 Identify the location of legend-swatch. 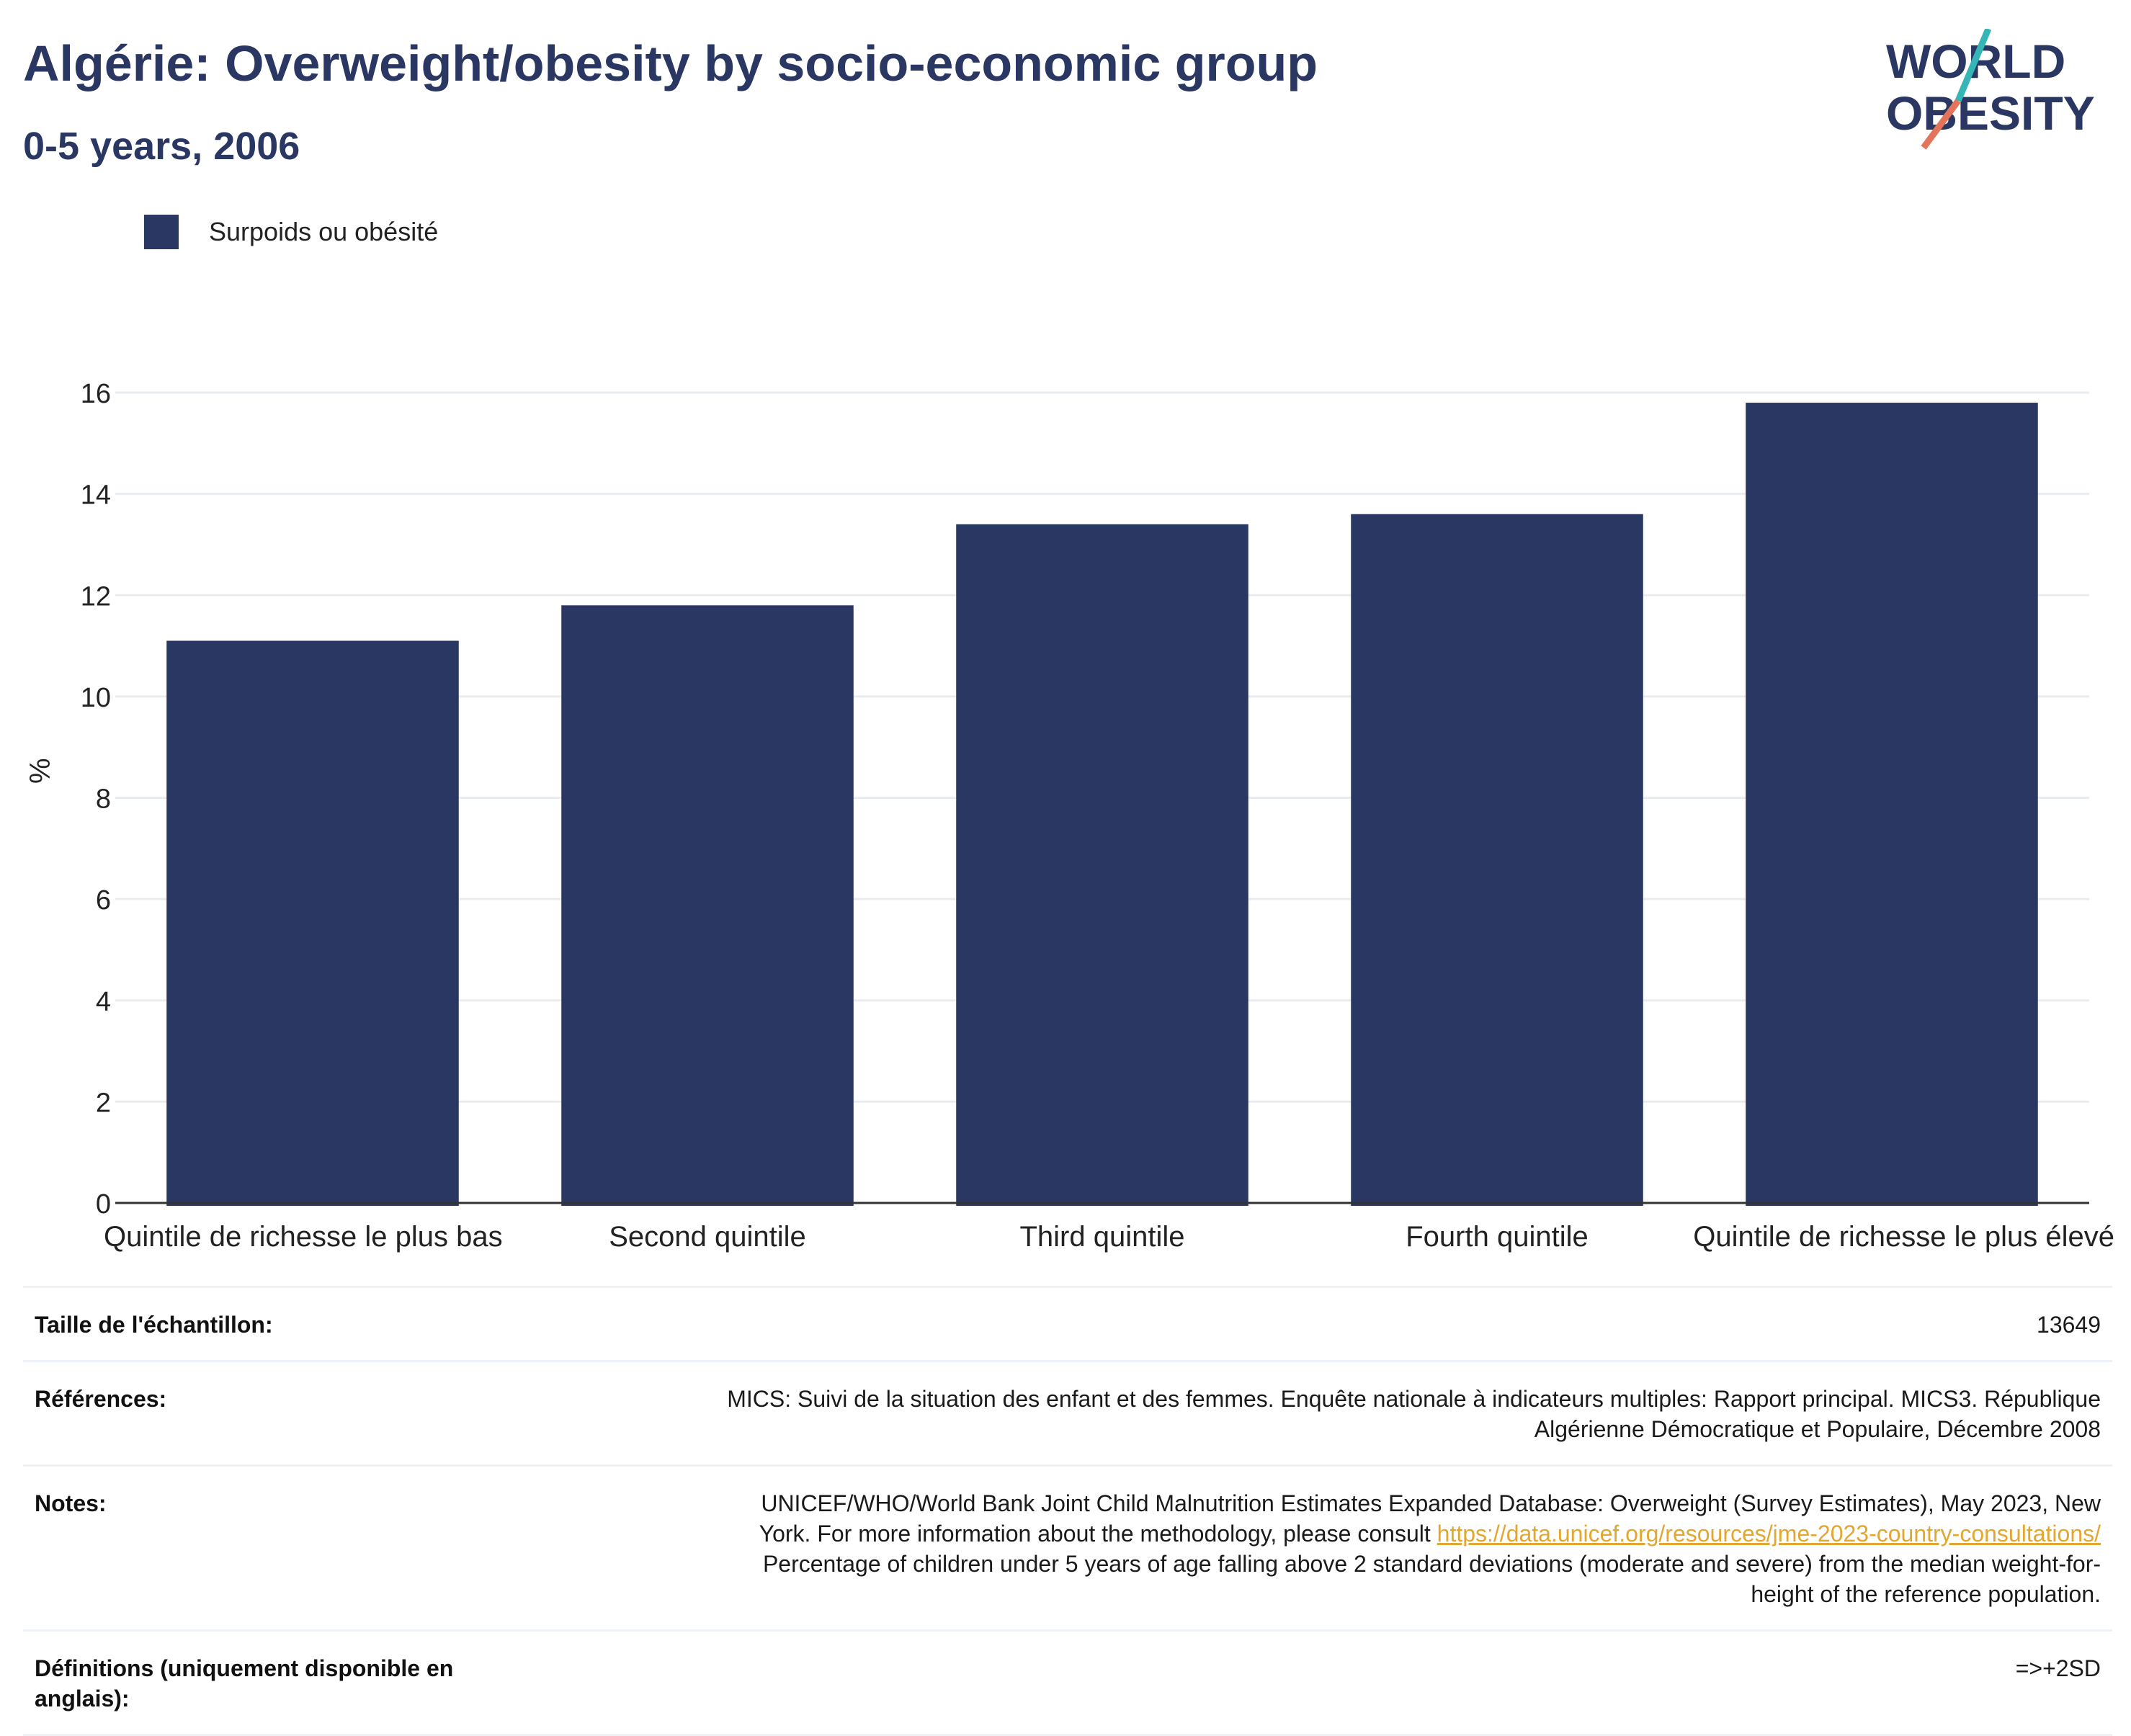
(161, 232).